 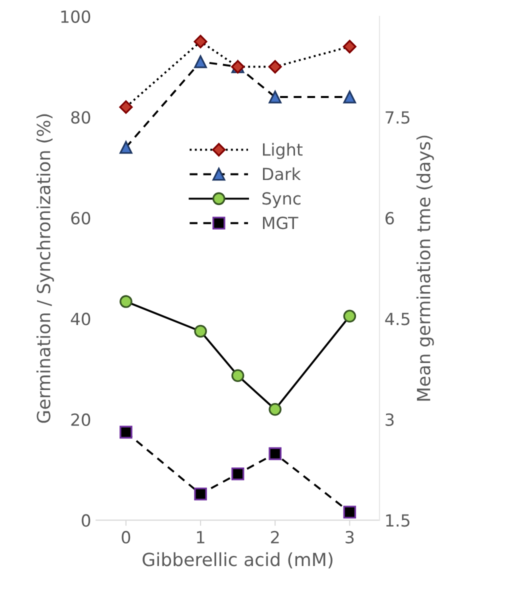 I want to click on y2-tick-label: 1.5, so click(x=398, y=520).